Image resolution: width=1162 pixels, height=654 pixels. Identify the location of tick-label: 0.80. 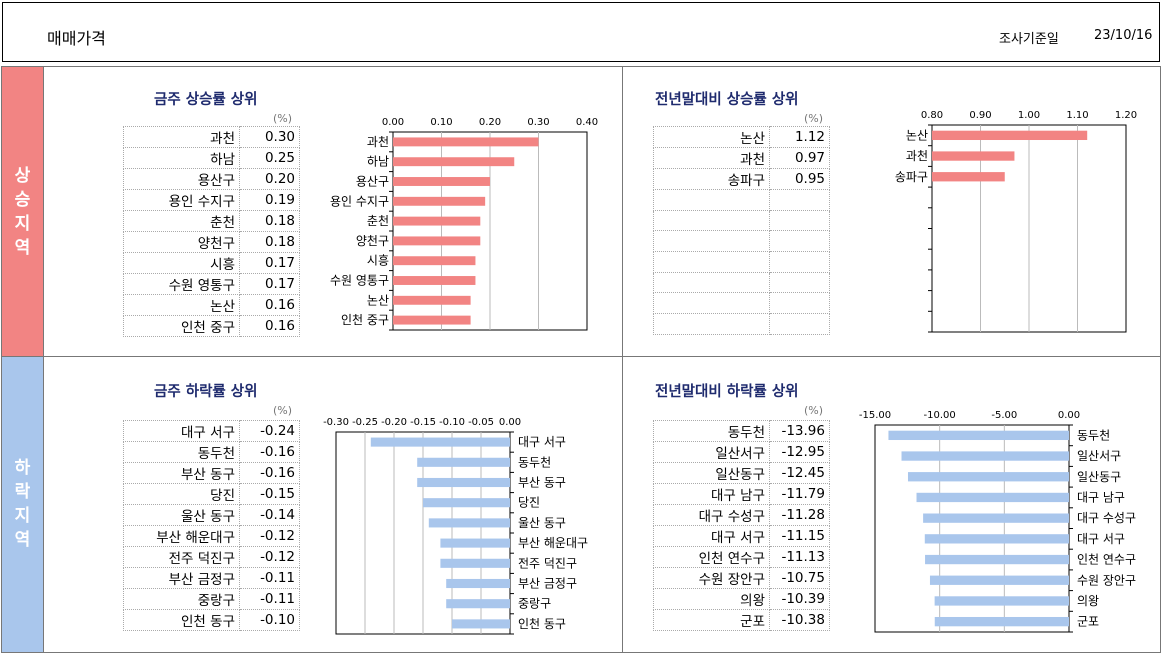
(932, 115).